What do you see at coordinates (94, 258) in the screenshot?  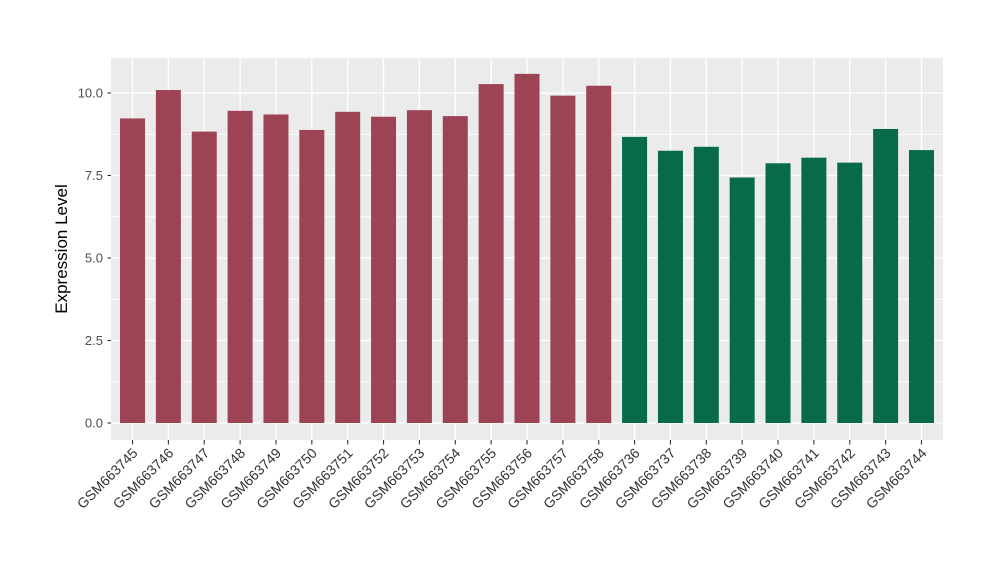 I see `y-tick-label: 5.0` at bounding box center [94, 258].